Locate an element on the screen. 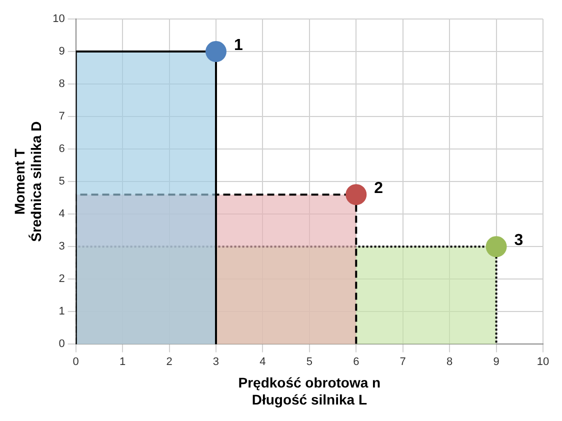  series-label: 1 is located at coordinates (238, 45).